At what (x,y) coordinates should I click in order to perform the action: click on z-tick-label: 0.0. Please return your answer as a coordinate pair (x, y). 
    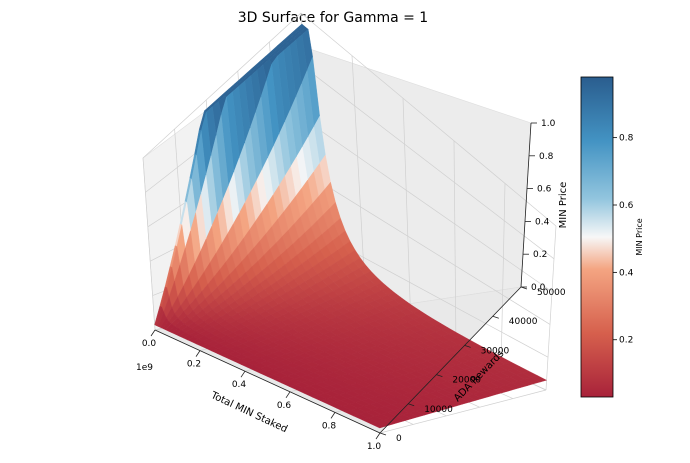
    Looking at the image, I should click on (538, 288).